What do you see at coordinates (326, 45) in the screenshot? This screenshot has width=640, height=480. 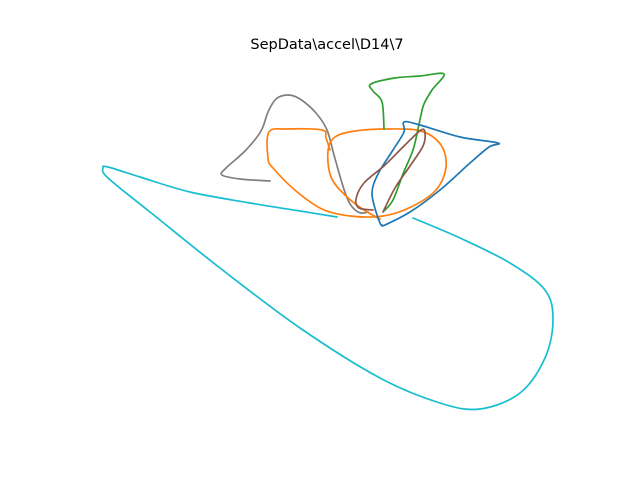 I see `chart-title: SepData\accel\D14\7` at bounding box center [326, 45].